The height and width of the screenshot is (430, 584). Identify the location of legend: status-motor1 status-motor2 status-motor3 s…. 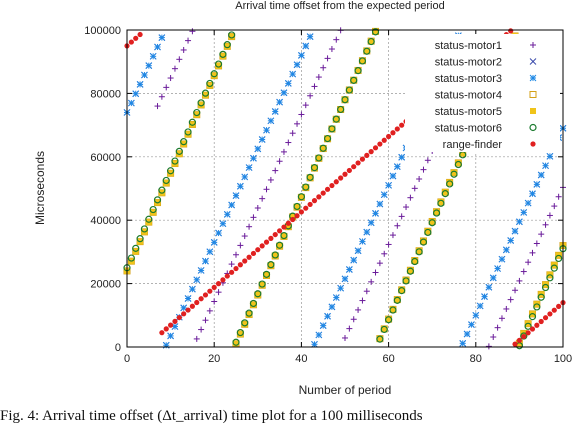
(482, 93).